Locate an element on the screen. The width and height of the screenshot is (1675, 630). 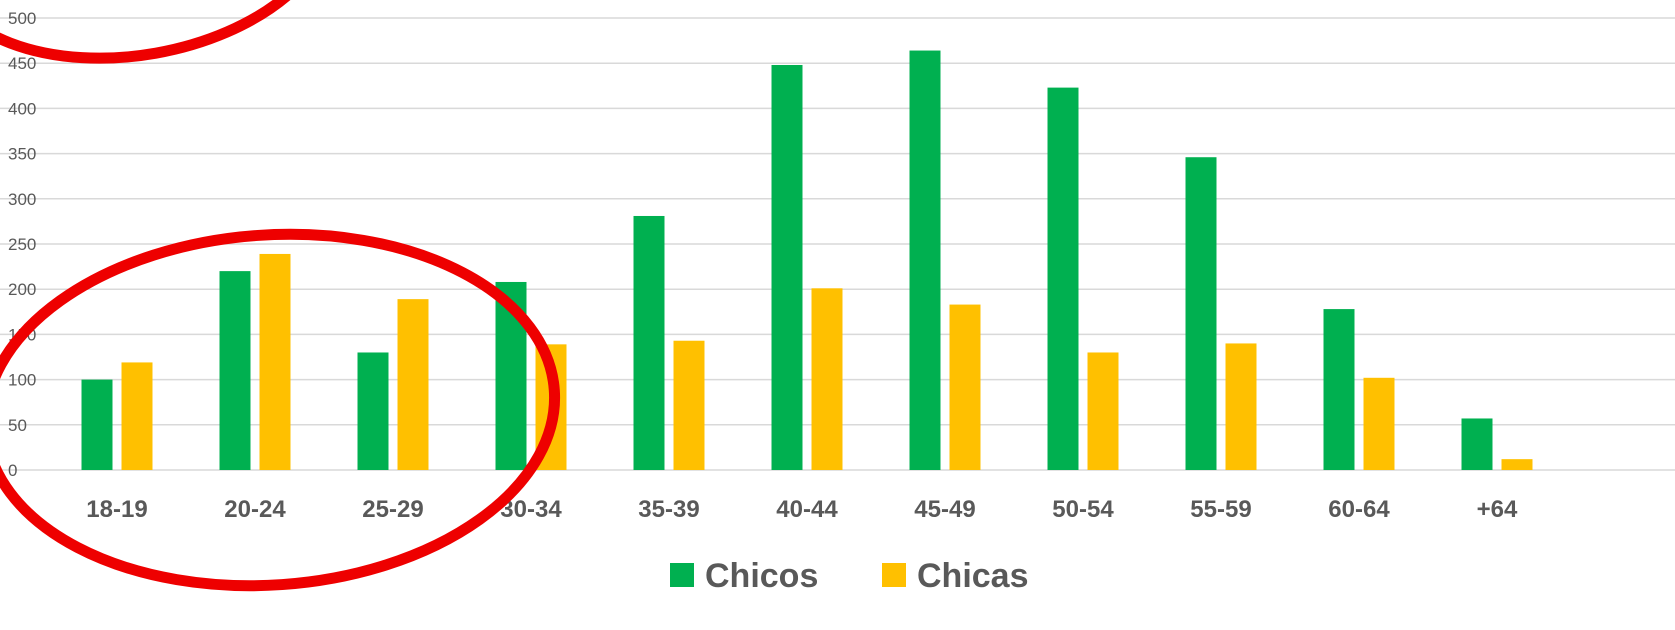
y-tick-label: 50 is located at coordinates (17, 425).